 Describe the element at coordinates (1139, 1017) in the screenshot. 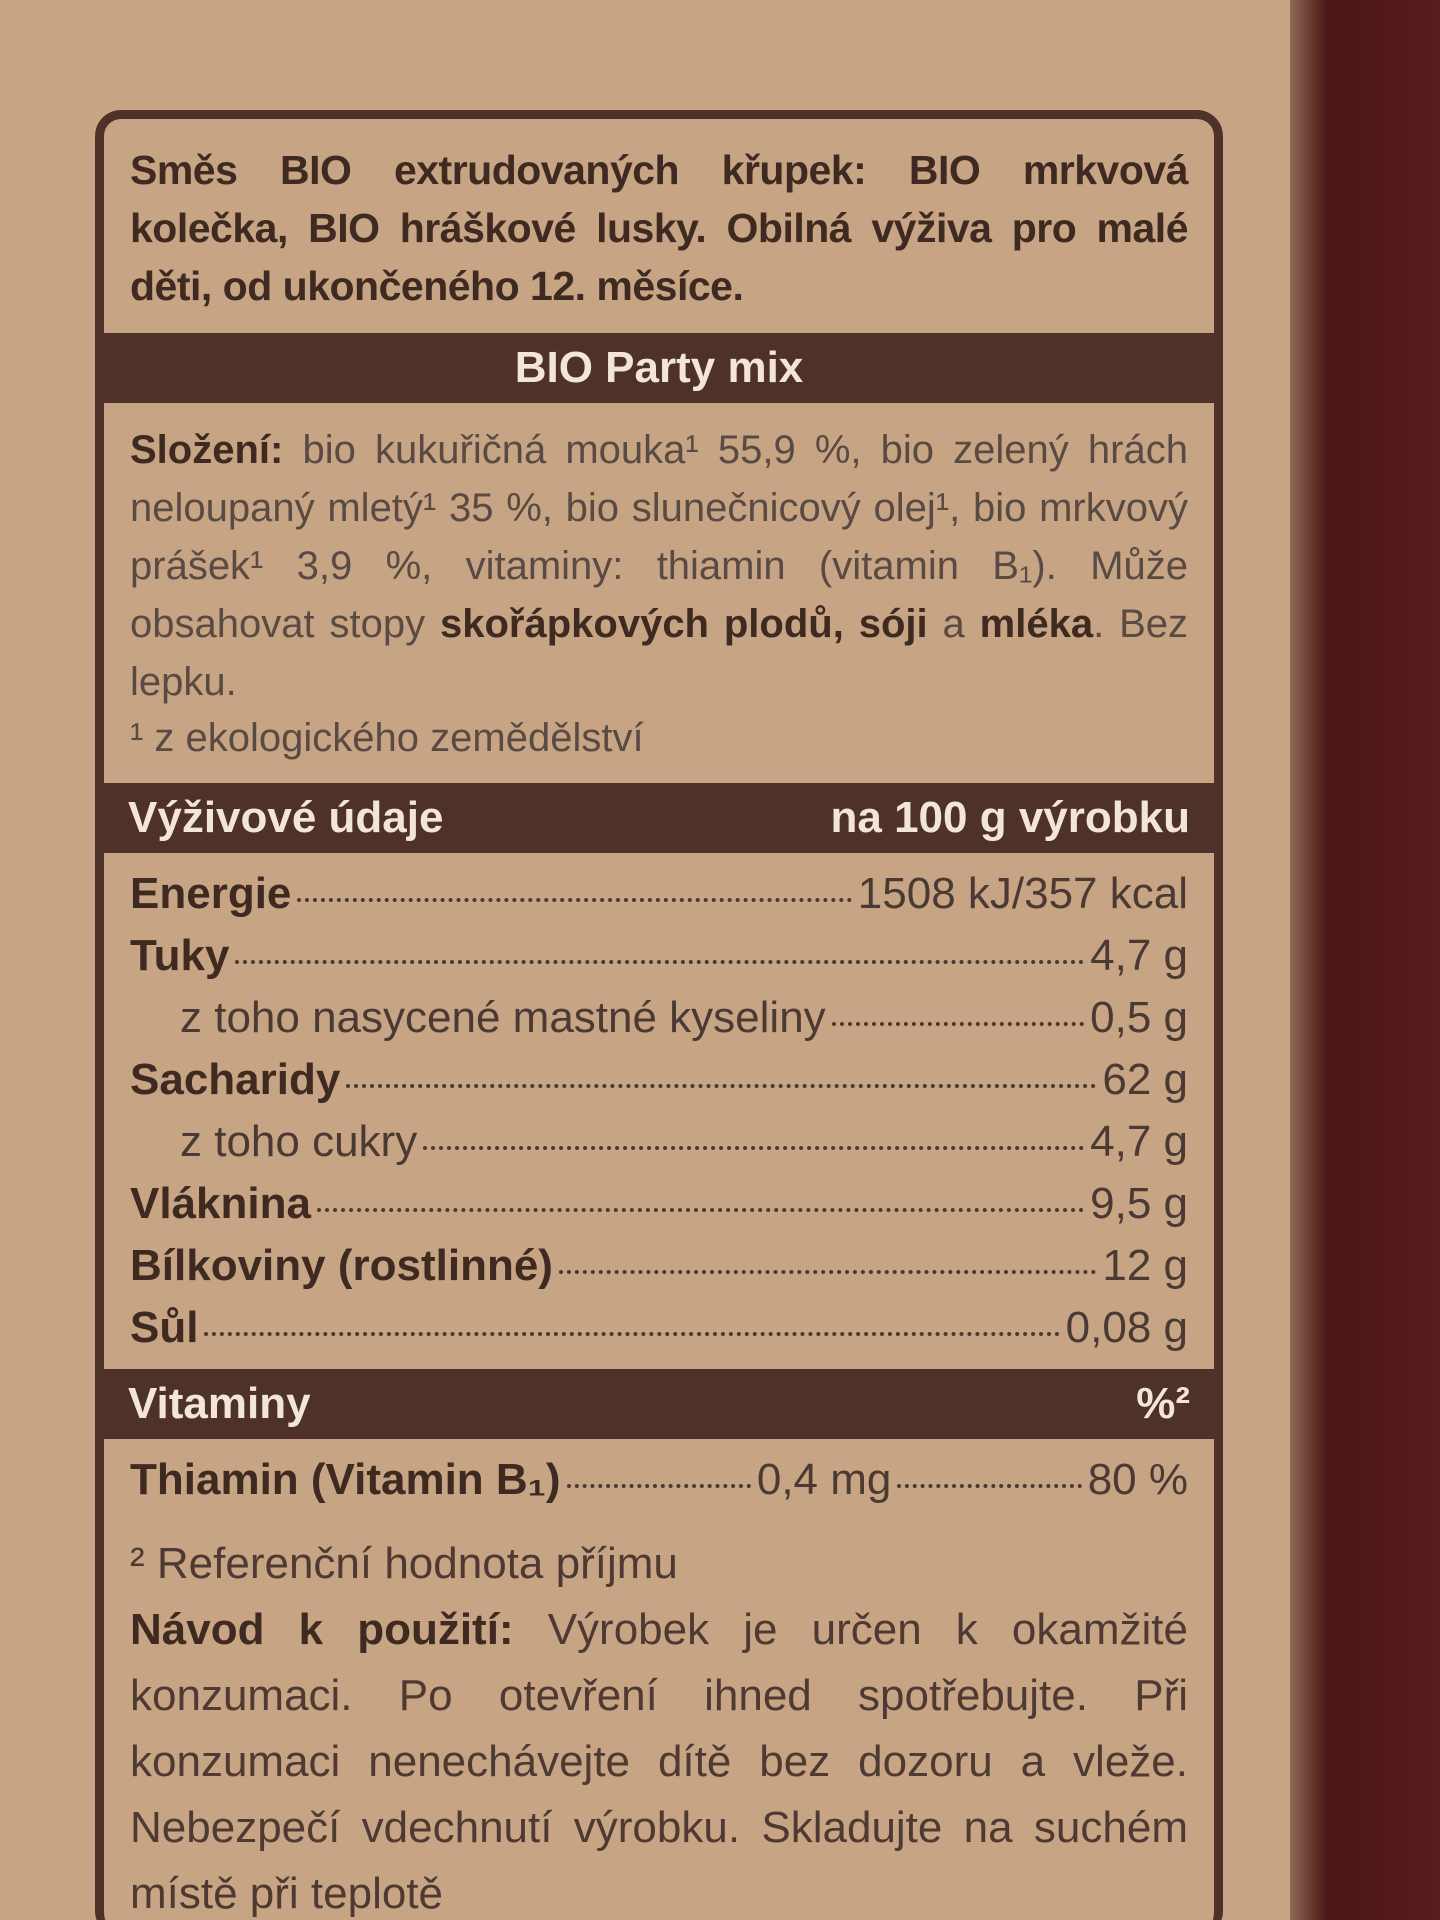

I see `nutrient-value: 0,5 g` at that location.